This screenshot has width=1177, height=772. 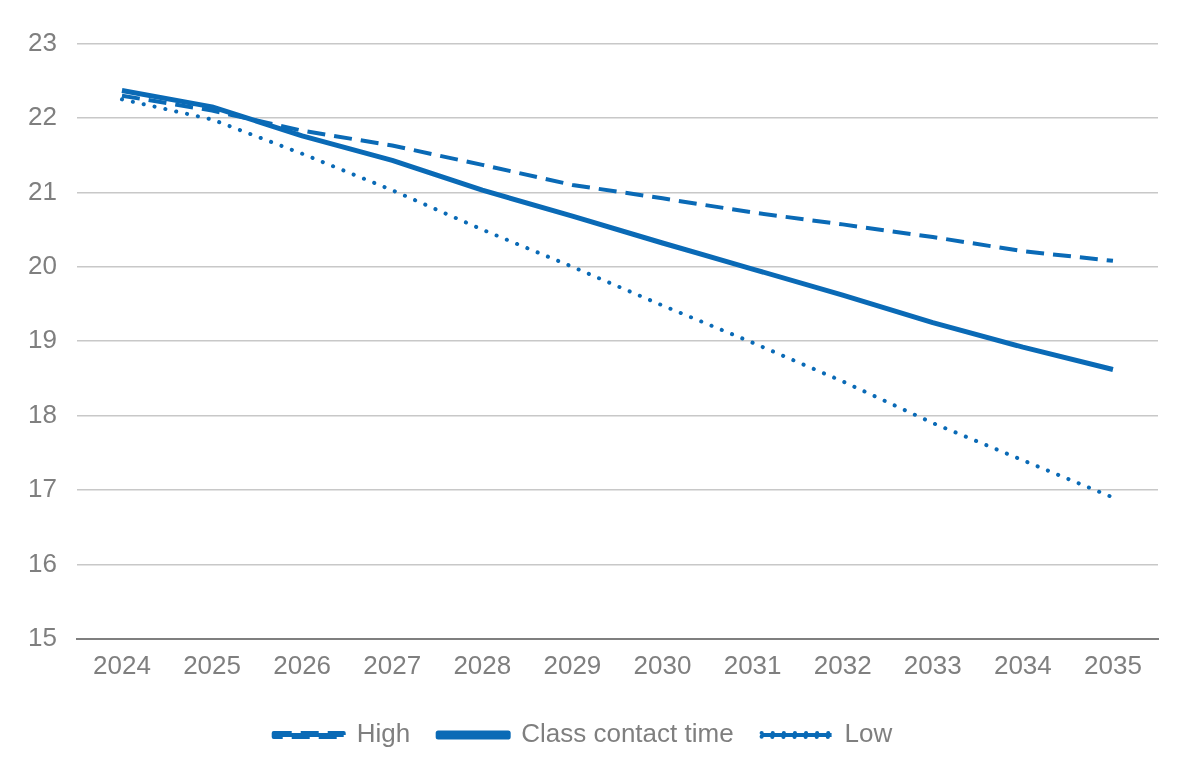 I want to click on x-tick-label: 2027, so click(x=392, y=664).